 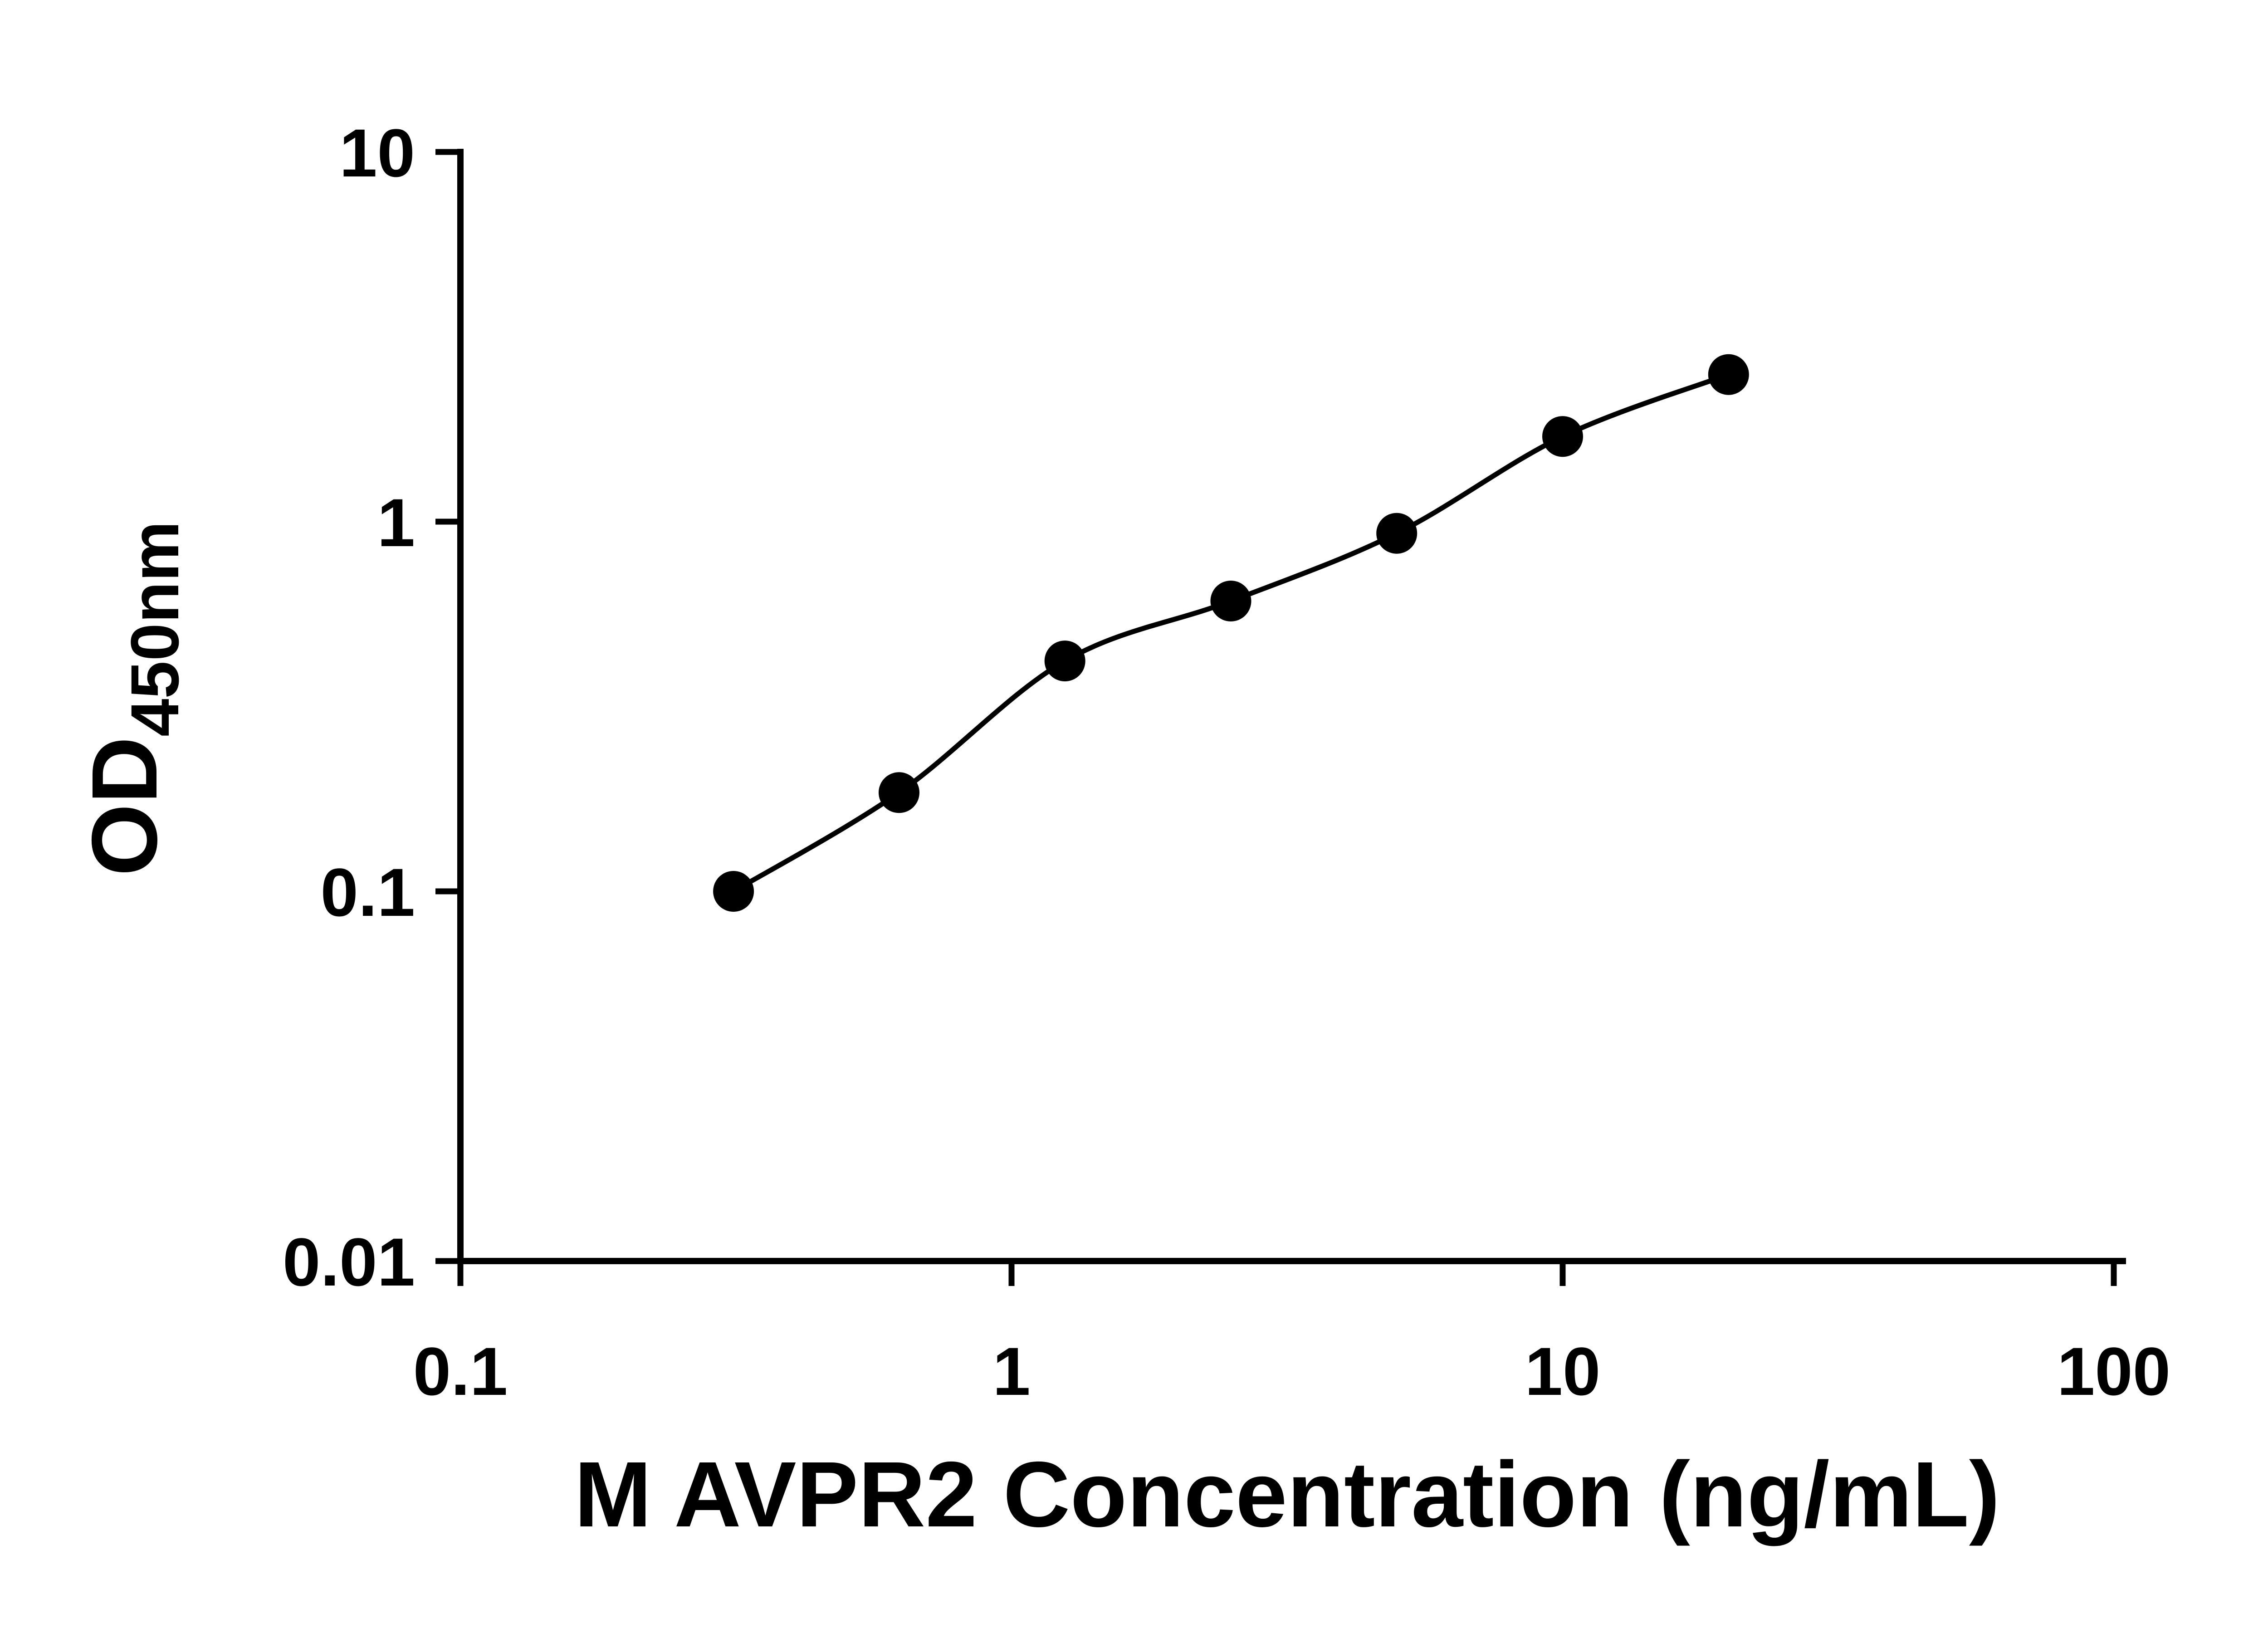 What do you see at coordinates (1231, 633) in the screenshot?
I see `fit-curve` at bounding box center [1231, 633].